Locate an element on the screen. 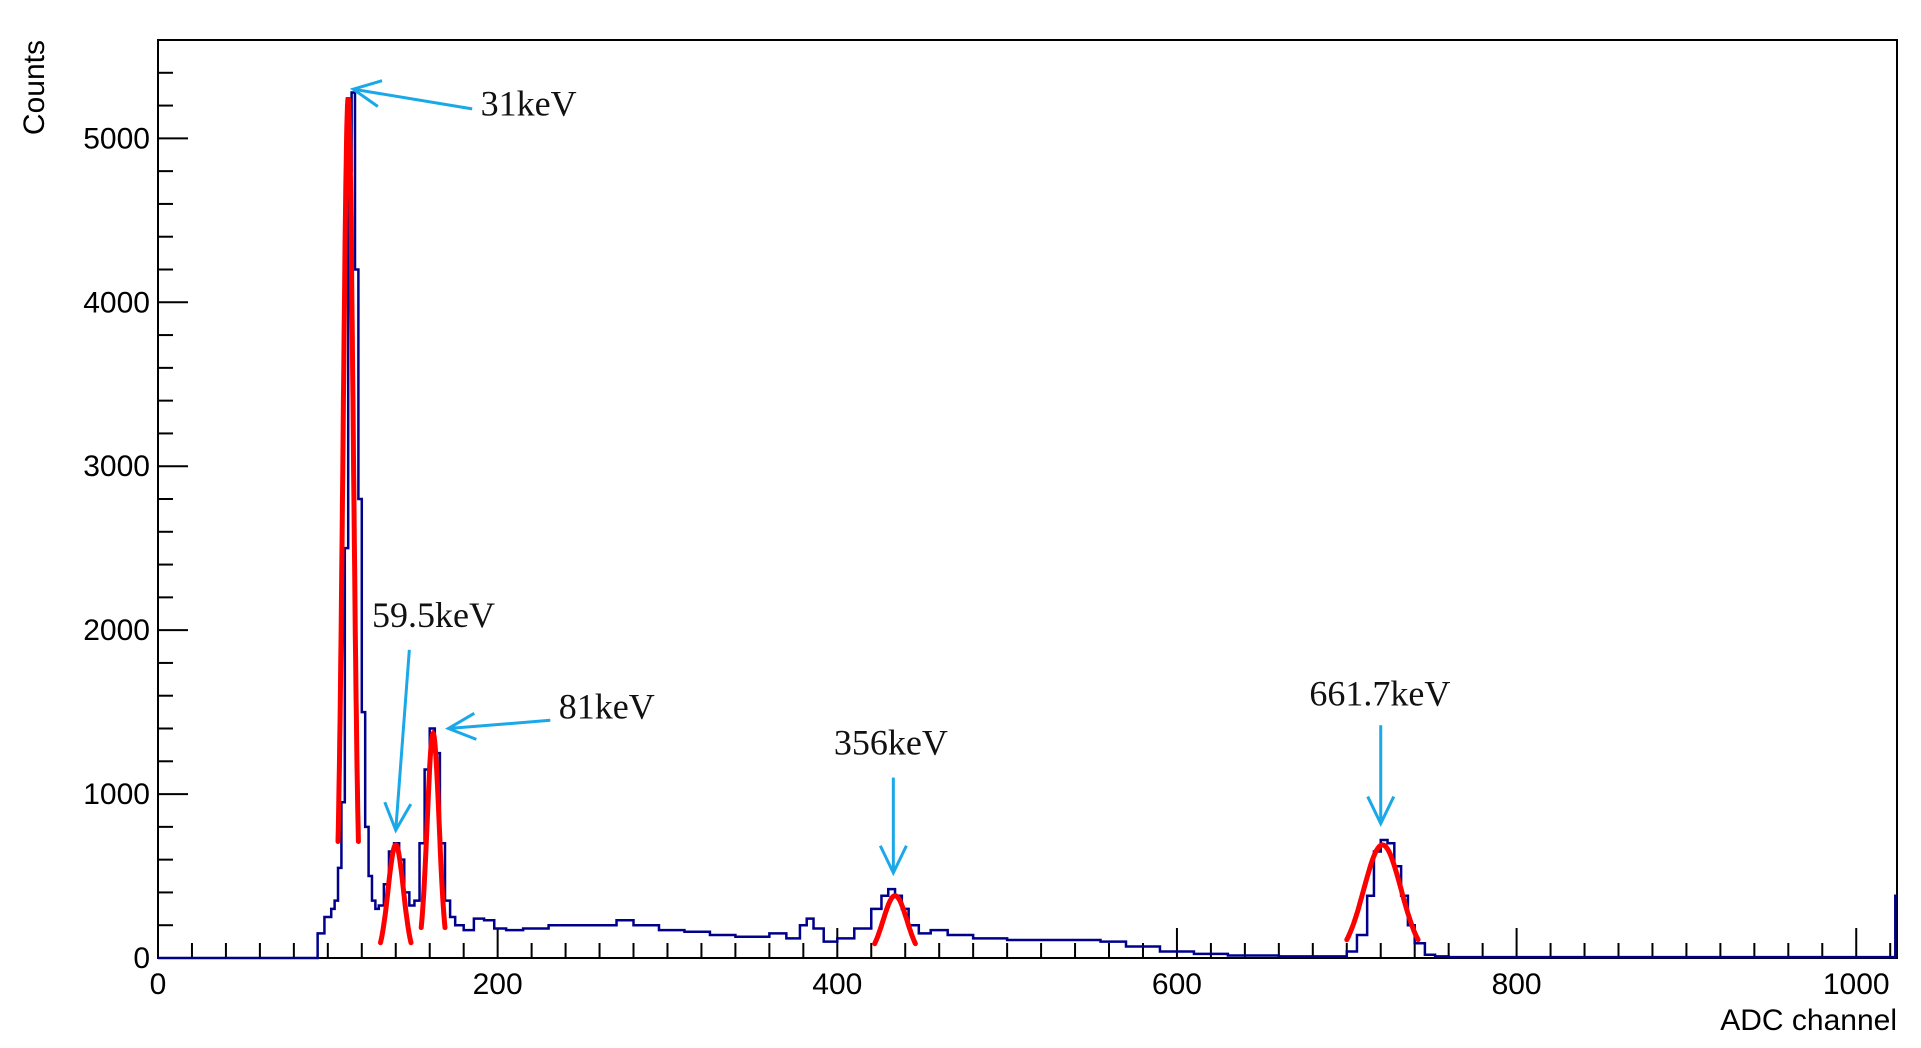 The width and height of the screenshot is (1921, 1048). peak-annotation-1: 31keV is located at coordinates (463, 101).